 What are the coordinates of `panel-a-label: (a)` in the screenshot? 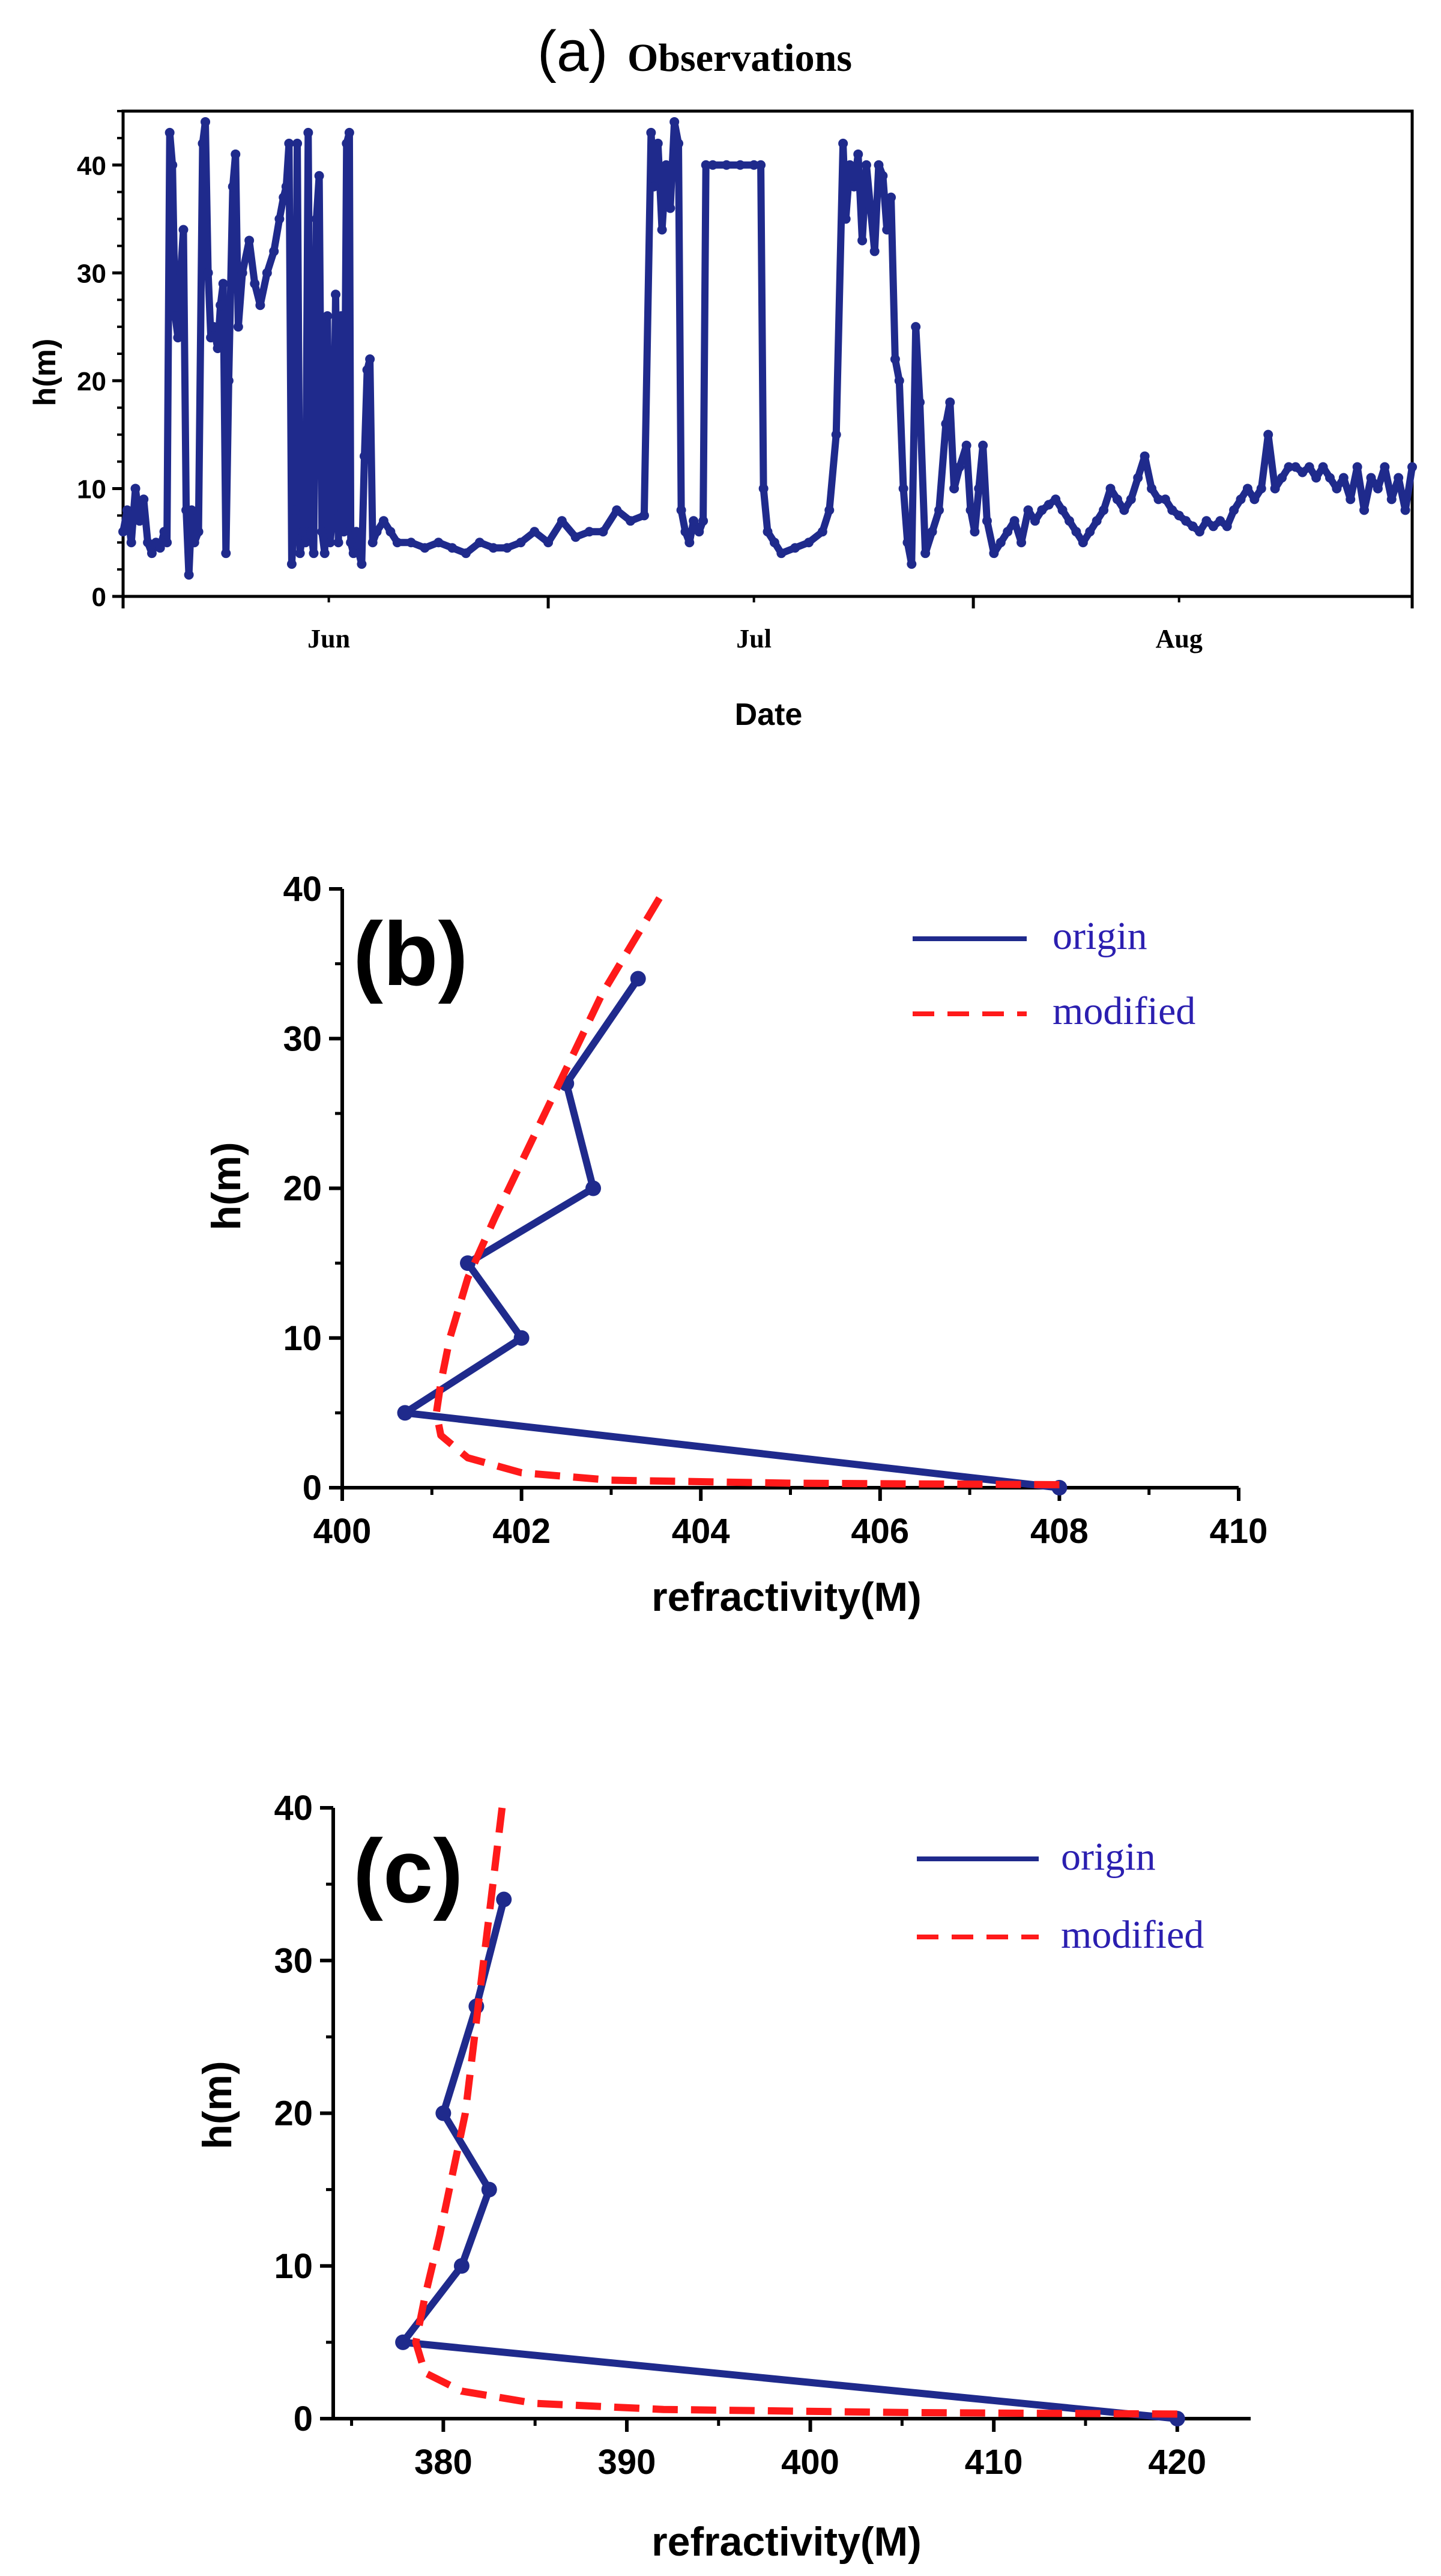 It's located at (572, 51).